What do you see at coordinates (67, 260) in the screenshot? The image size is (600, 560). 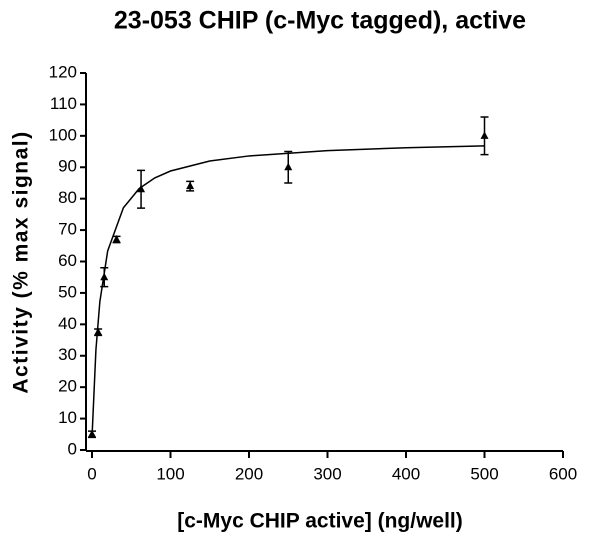 I see `y-tick-label: 60` at bounding box center [67, 260].